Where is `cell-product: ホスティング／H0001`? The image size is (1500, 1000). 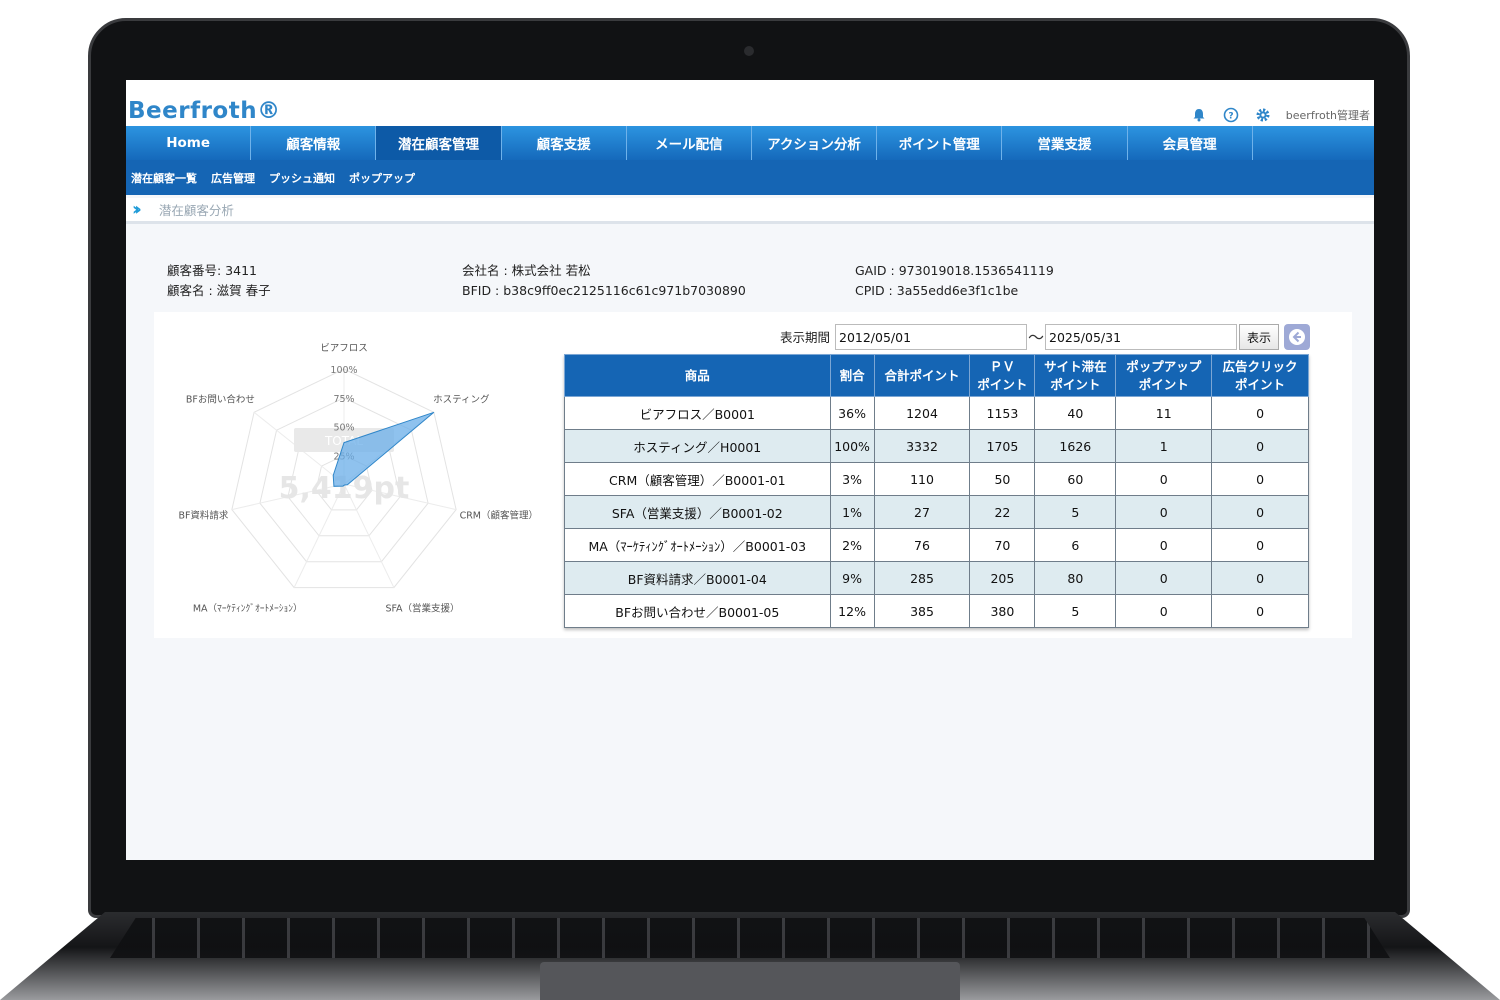
cell-product: ホスティング／H0001 is located at coordinates (697, 446).